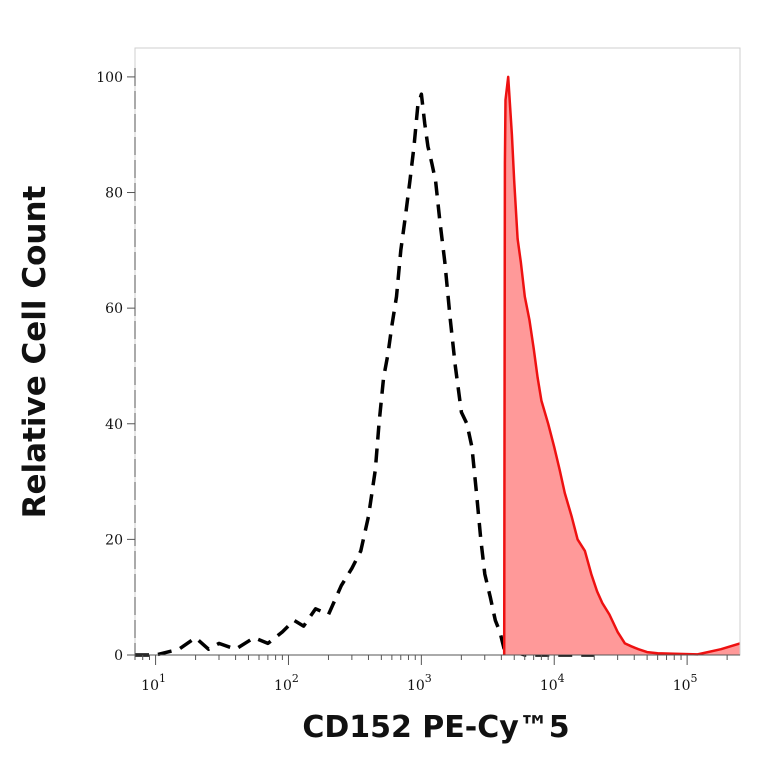 The height and width of the screenshot is (764, 764). Describe the element at coordinates (552, 683) in the screenshot. I see `x-tick-label-3: 10⁴` at that location.